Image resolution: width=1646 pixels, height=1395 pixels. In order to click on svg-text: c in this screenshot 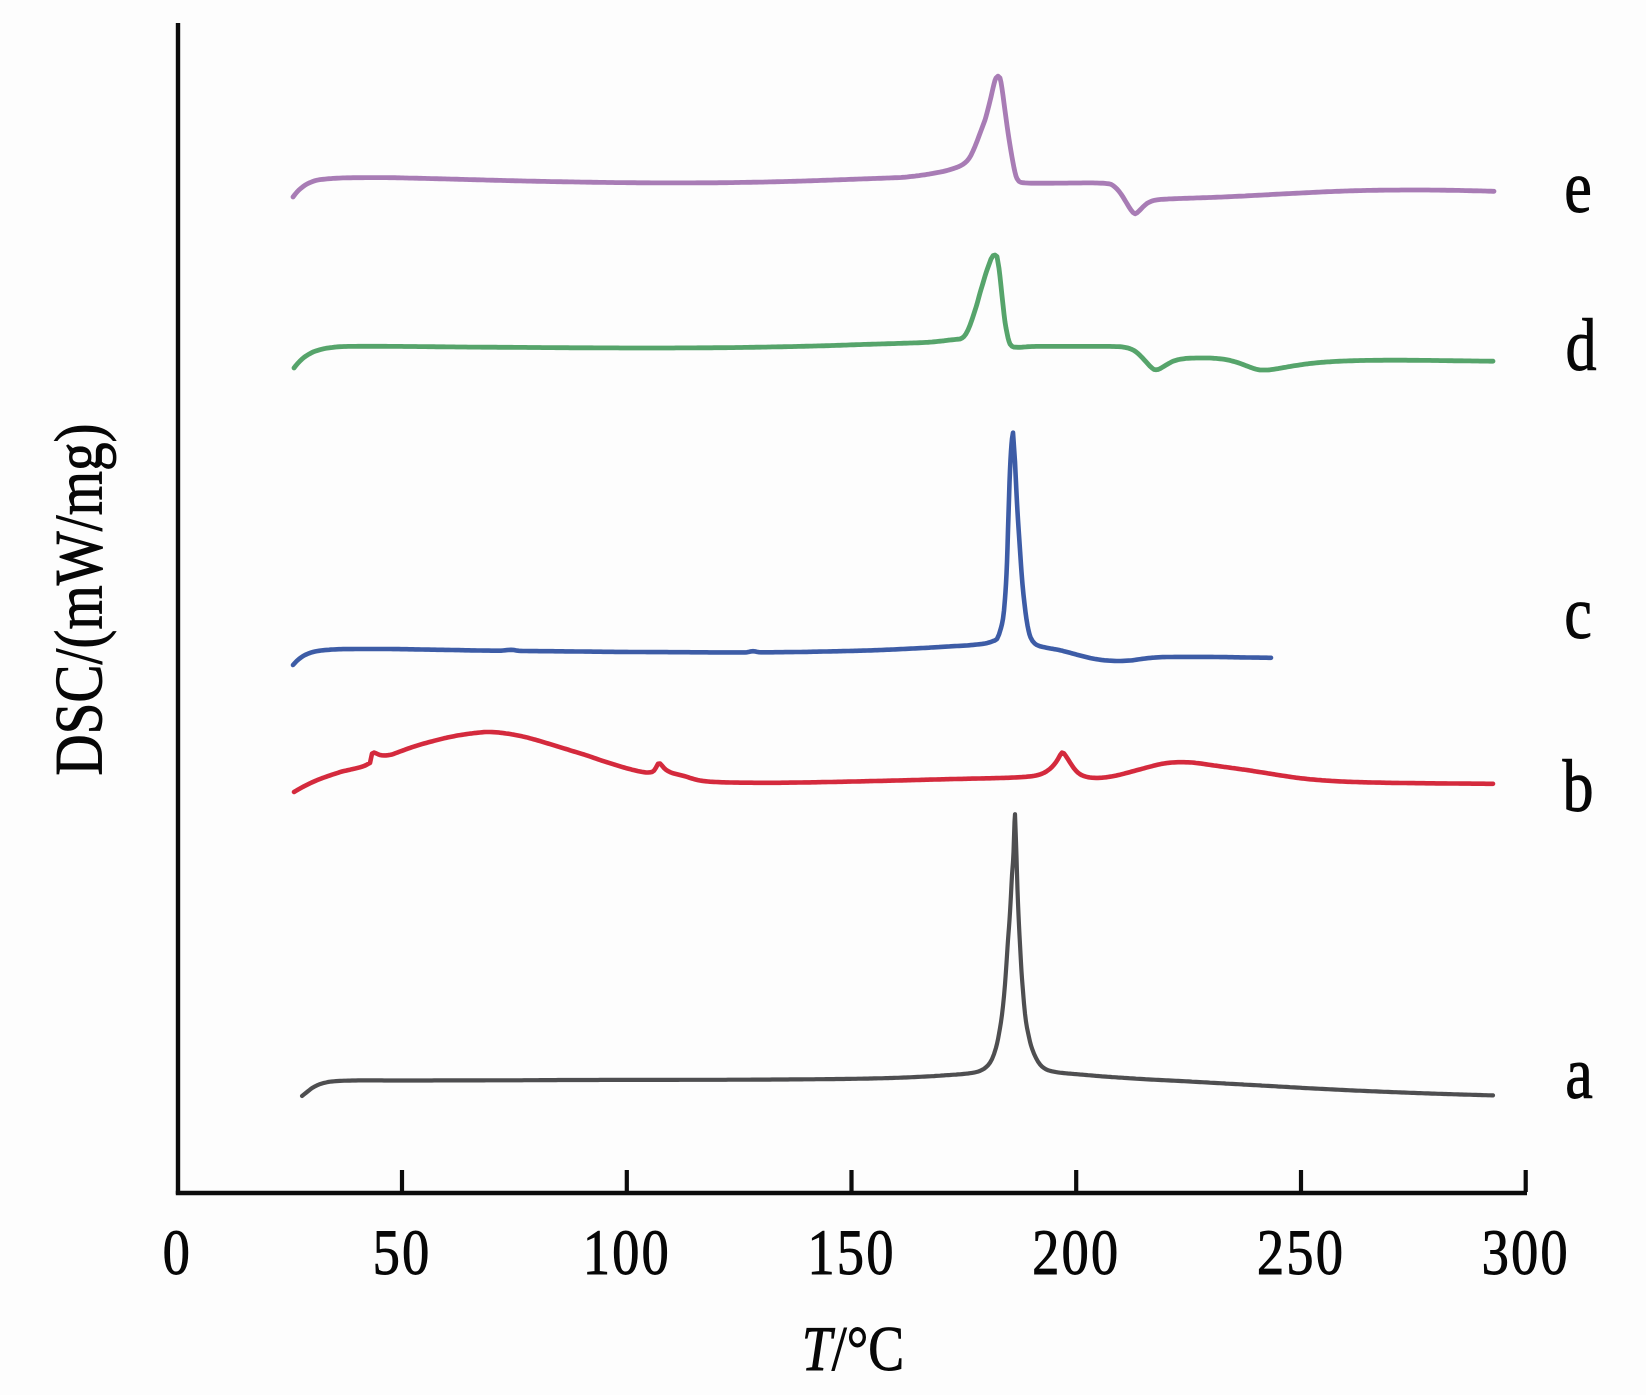, I will do `click(1578, 613)`.